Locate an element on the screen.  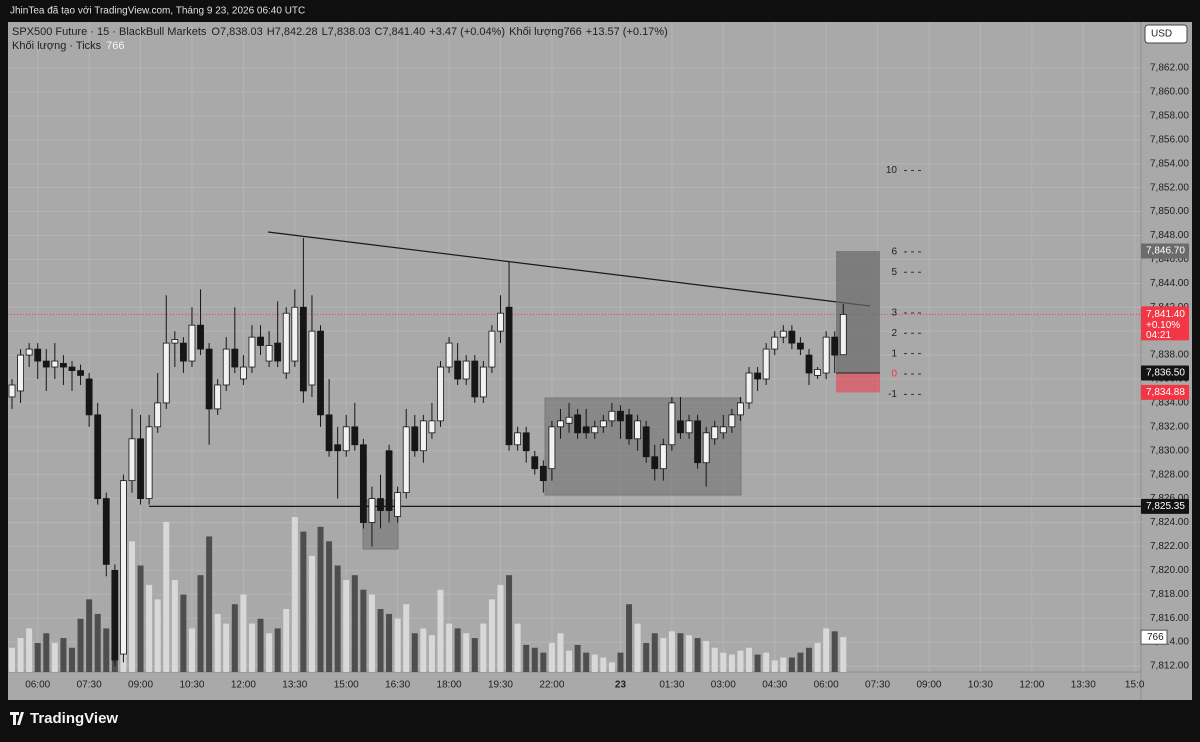
x-tick-label: 07:30 is located at coordinates (89, 685).